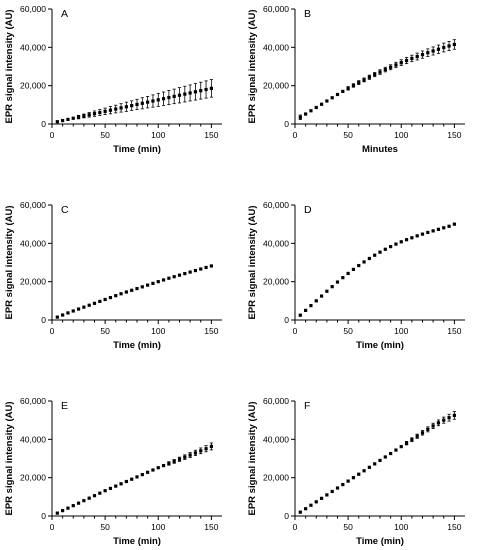 This screenshot has height=550, width=477. I want to click on panel-label: B, so click(307, 14).